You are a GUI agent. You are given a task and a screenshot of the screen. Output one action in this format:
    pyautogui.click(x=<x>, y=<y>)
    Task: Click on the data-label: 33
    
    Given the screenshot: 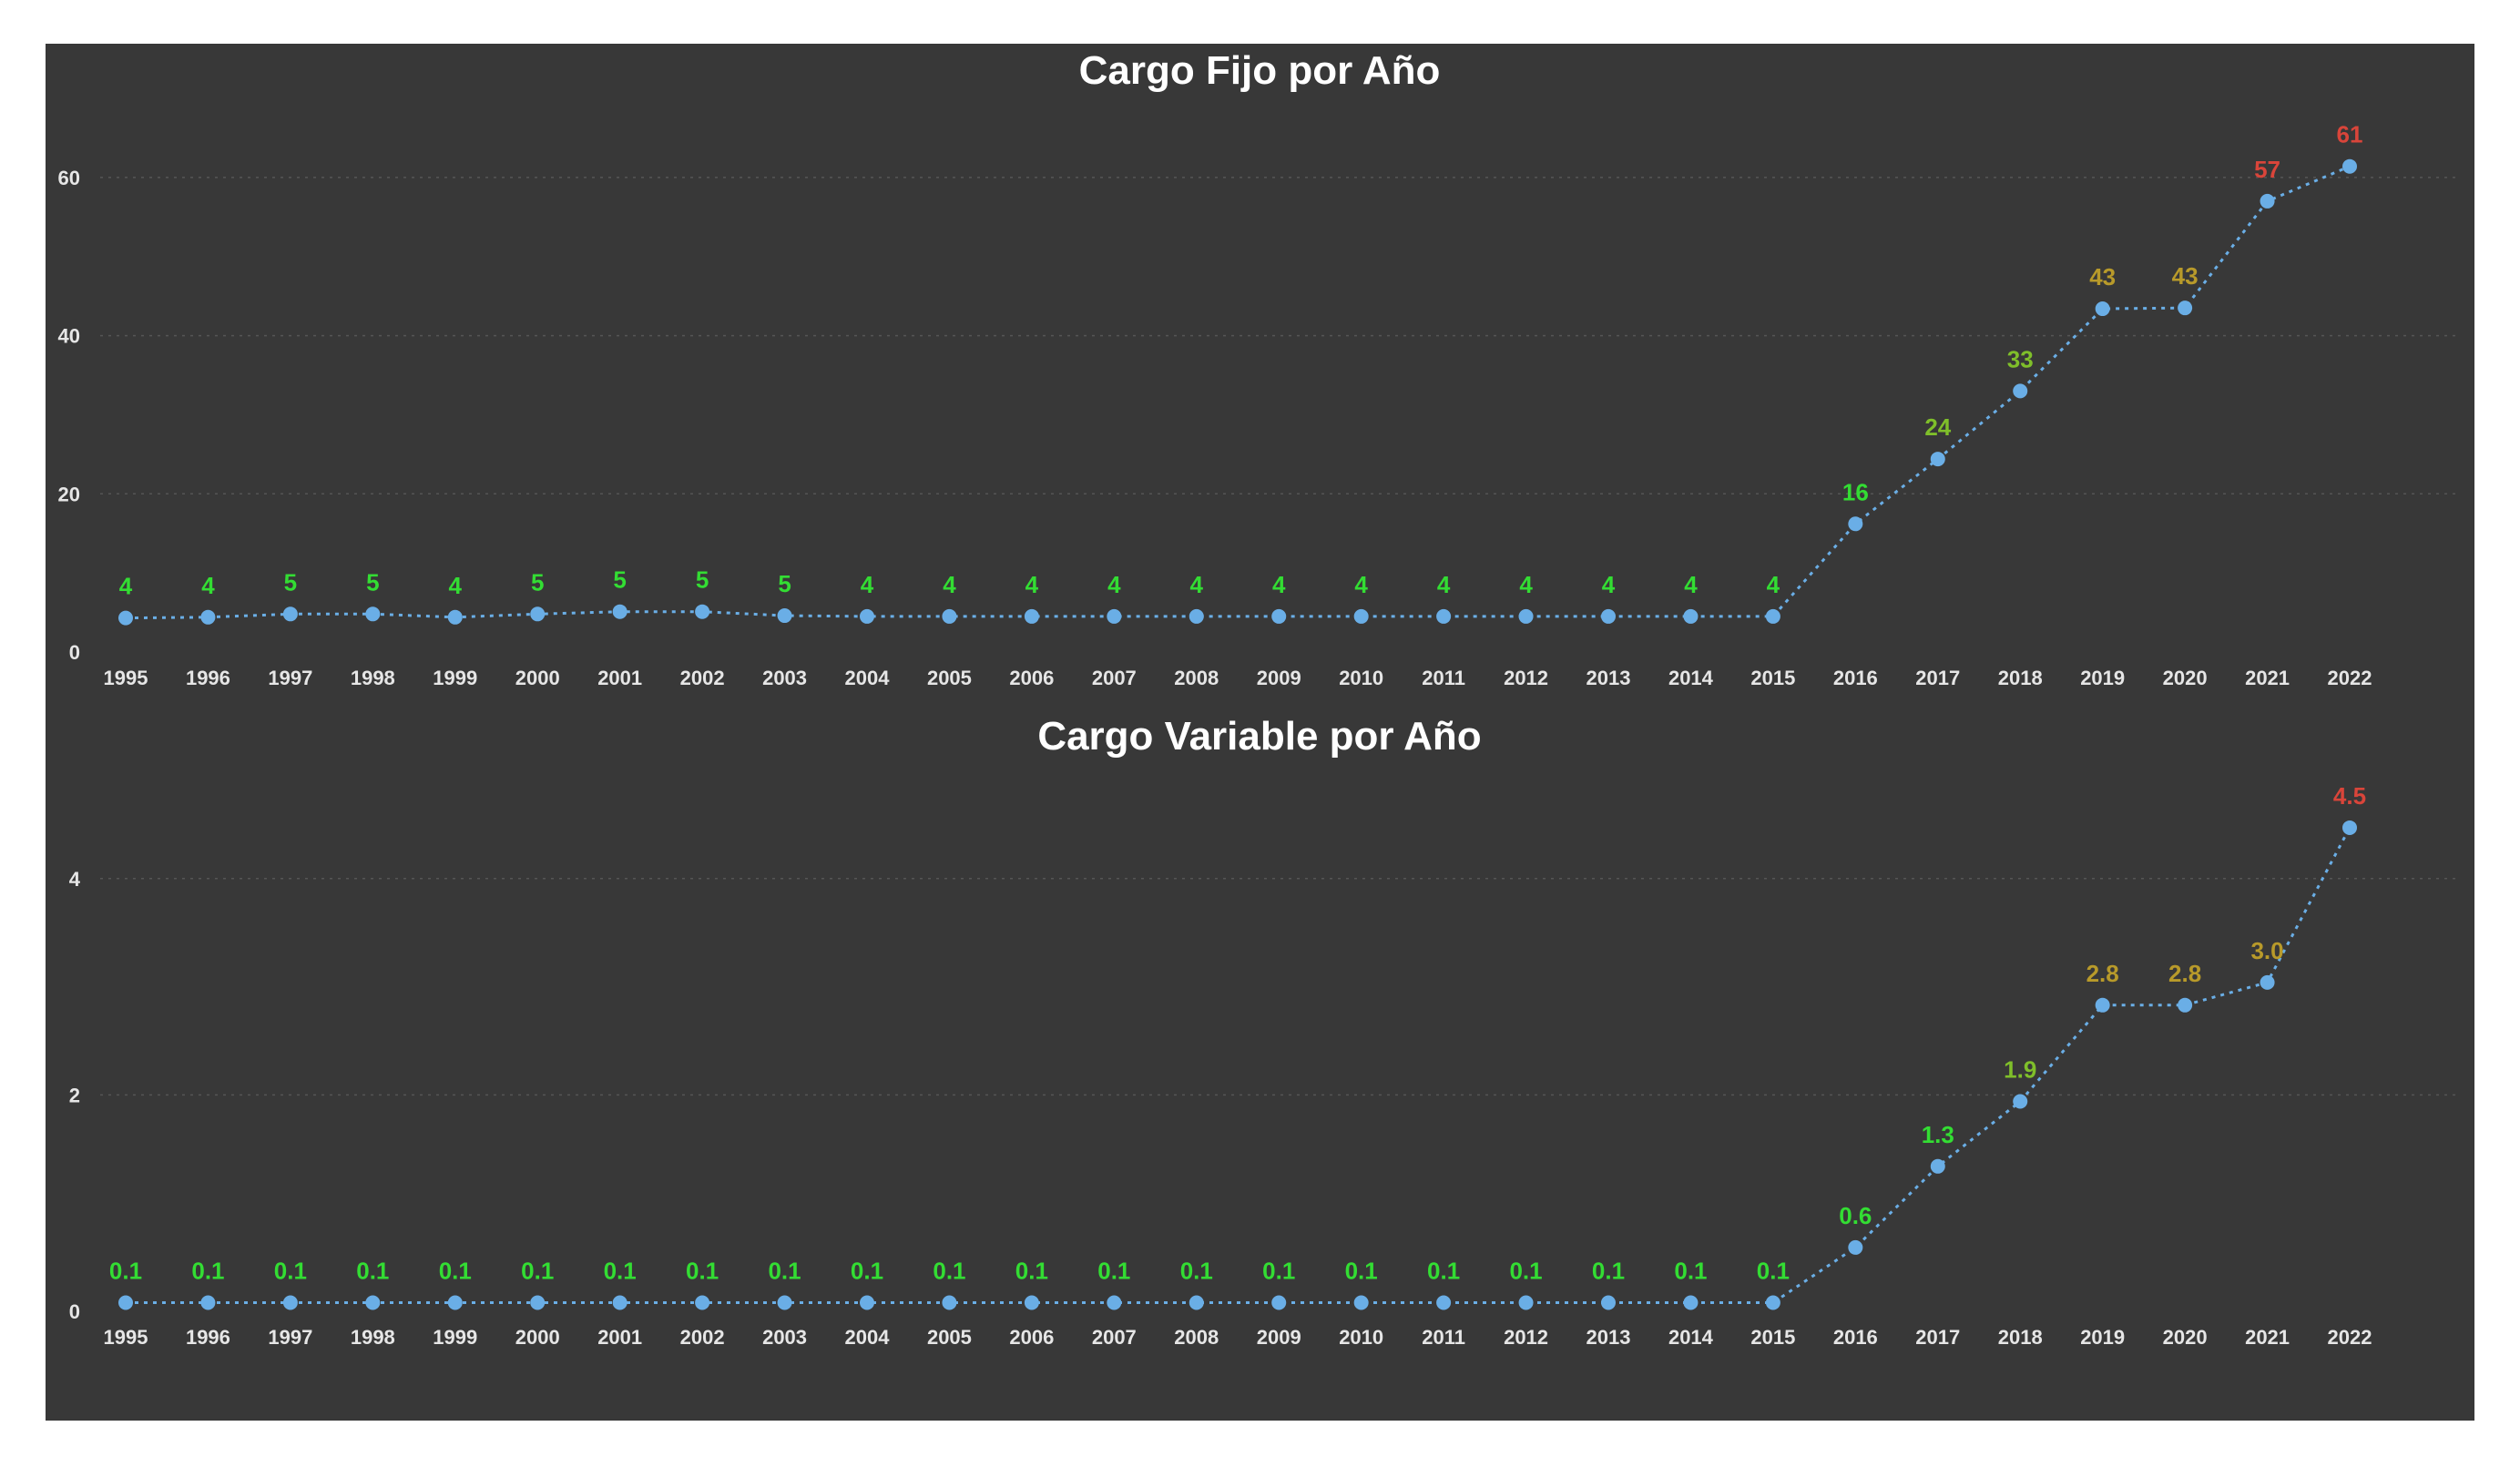 What is the action you would take?
    pyautogui.click(x=2021, y=358)
    